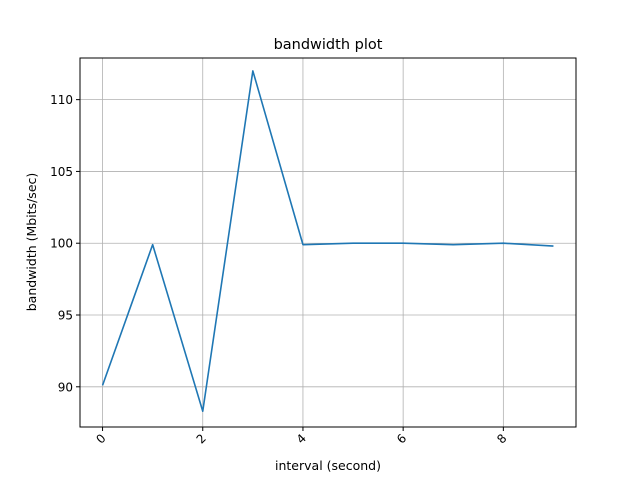  Describe the element at coordinates (61, 244) in the screenshot. I see `y-tick-label: 100` at that location.